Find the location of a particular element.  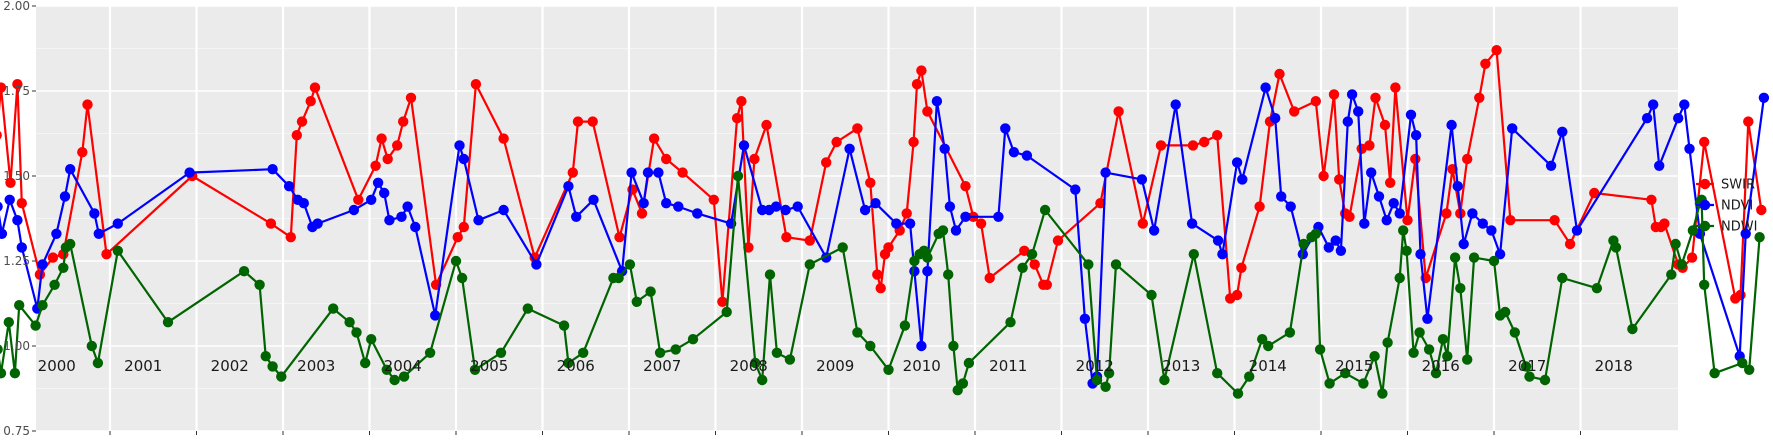

year-label: 2002 is located at coordinates (230, 366).